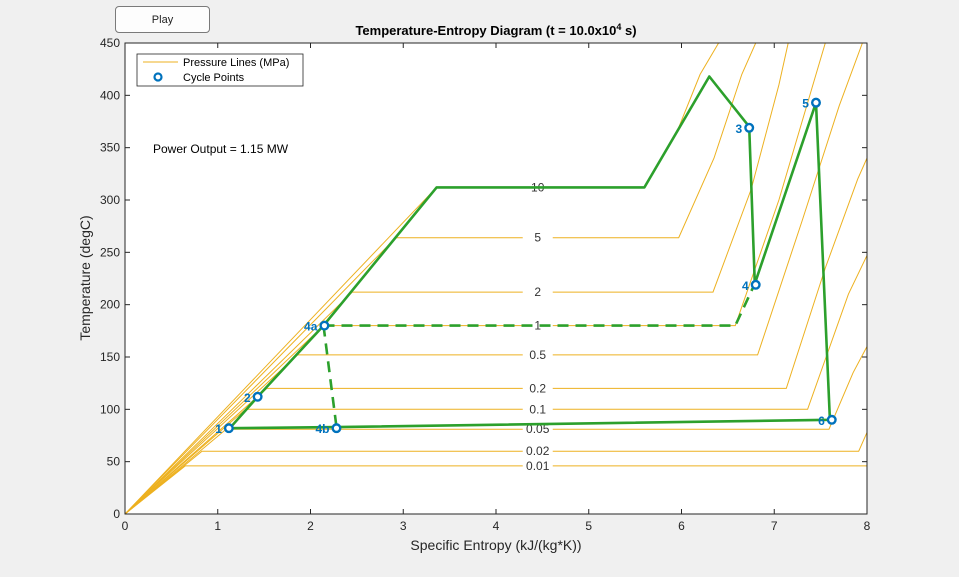 The width and height of the screenshot is (959, 577). What do you see at coordinates (110, 252) in the screenshot?
I see `y-tick-label: 250` at bounding box center [110, 252].